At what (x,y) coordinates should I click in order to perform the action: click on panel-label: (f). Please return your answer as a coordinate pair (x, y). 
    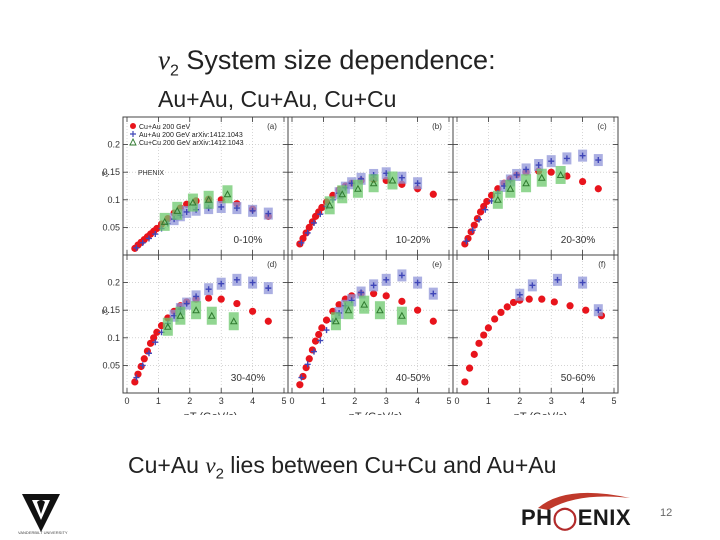
    Looking at the image, I should click on (602, 264).